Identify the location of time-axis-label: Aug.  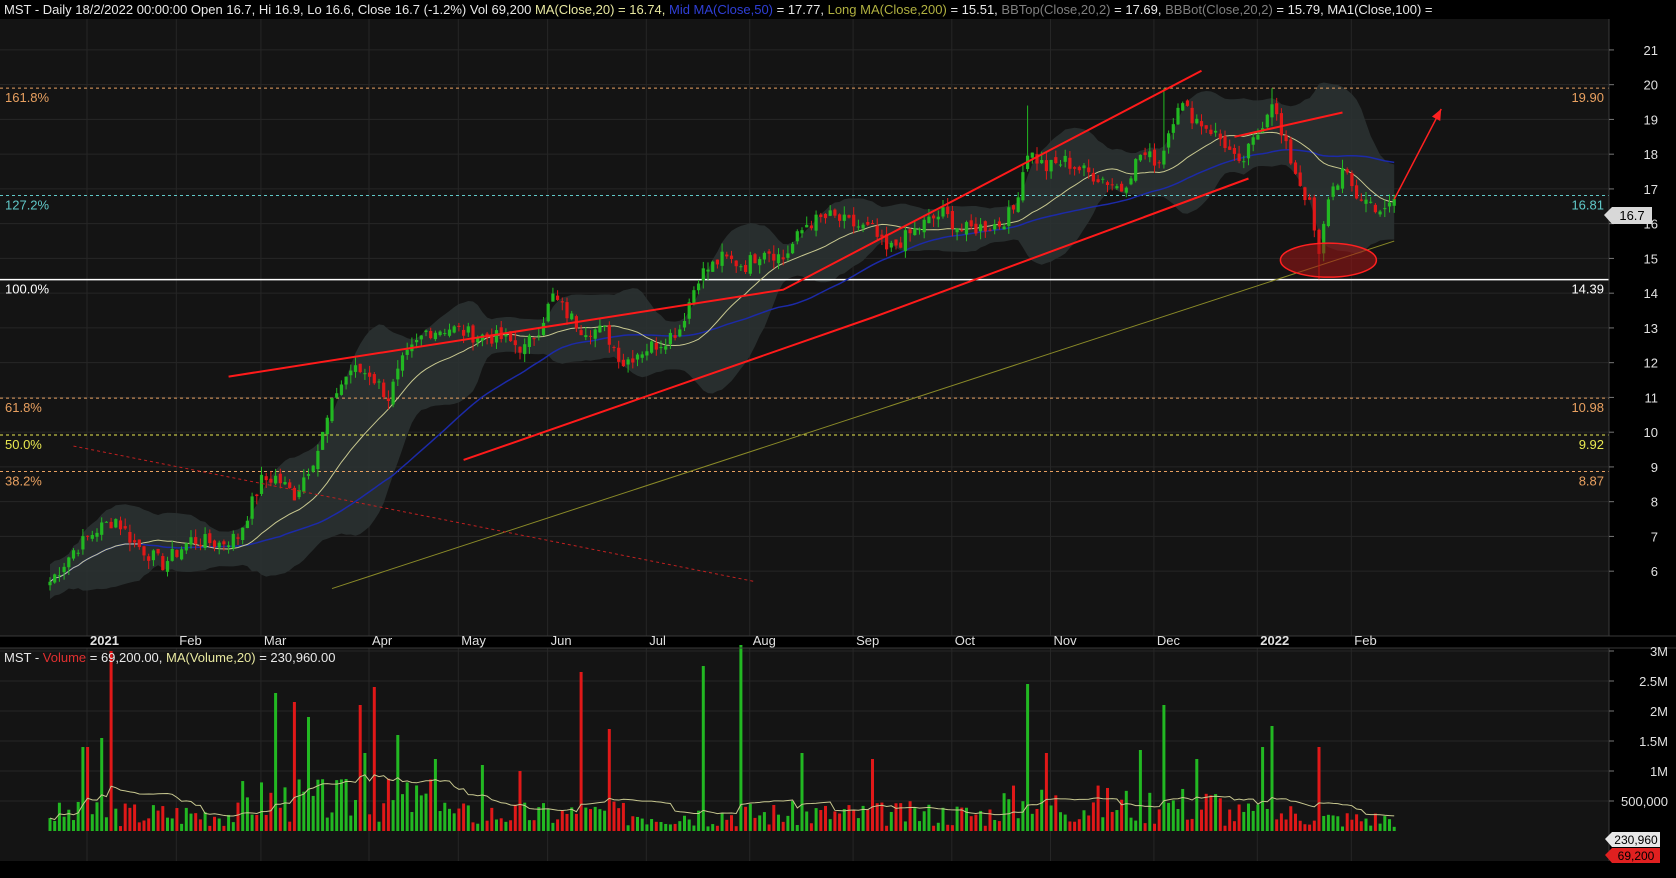
(764, 640).